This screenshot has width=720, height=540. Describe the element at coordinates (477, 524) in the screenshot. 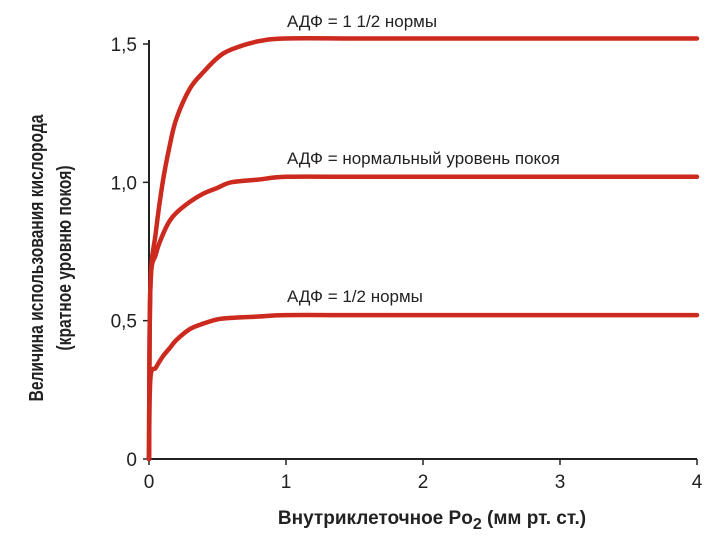

I see `x-axis-title-subscript: 2` at that location.